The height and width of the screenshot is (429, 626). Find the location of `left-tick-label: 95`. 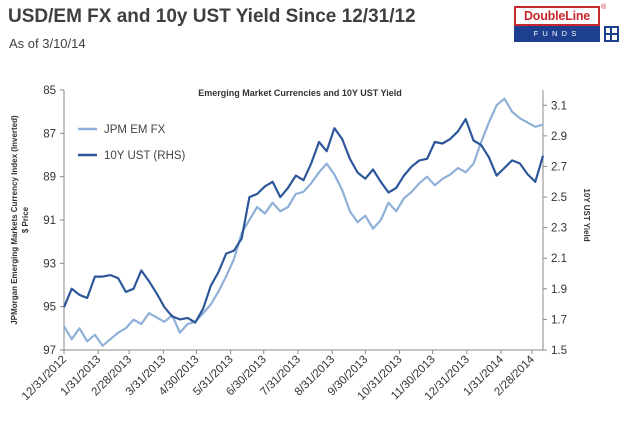

left-tick-label: 95 is located at coordinates (49, 308).